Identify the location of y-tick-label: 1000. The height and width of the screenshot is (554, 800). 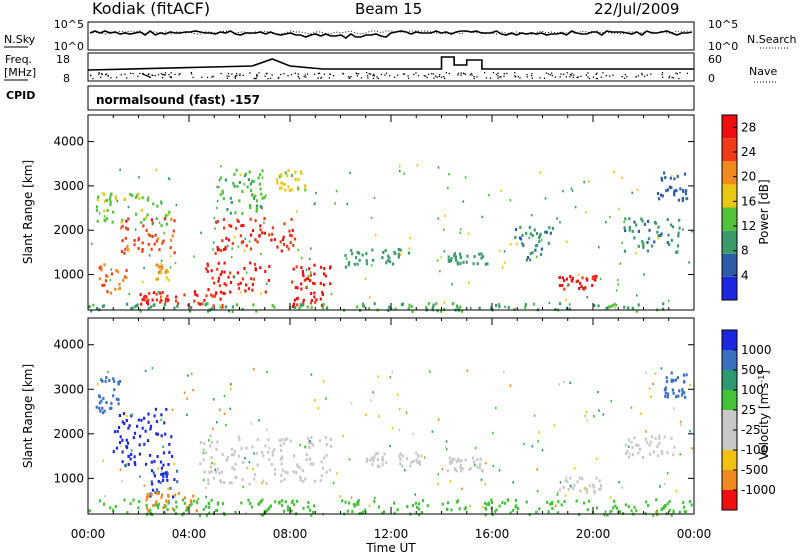
(68, 275).